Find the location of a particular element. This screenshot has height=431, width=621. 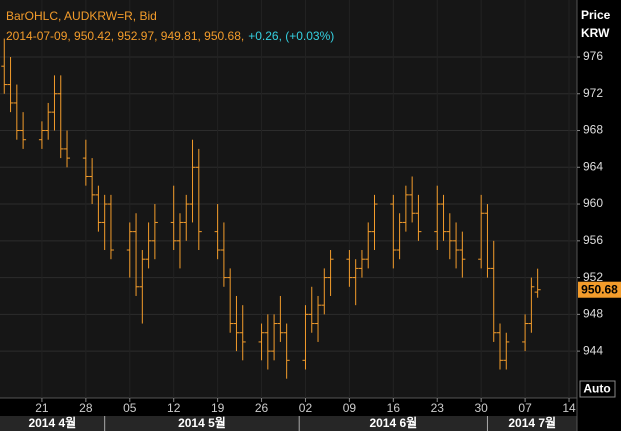

auto-button is located at coordinates (597, 389).